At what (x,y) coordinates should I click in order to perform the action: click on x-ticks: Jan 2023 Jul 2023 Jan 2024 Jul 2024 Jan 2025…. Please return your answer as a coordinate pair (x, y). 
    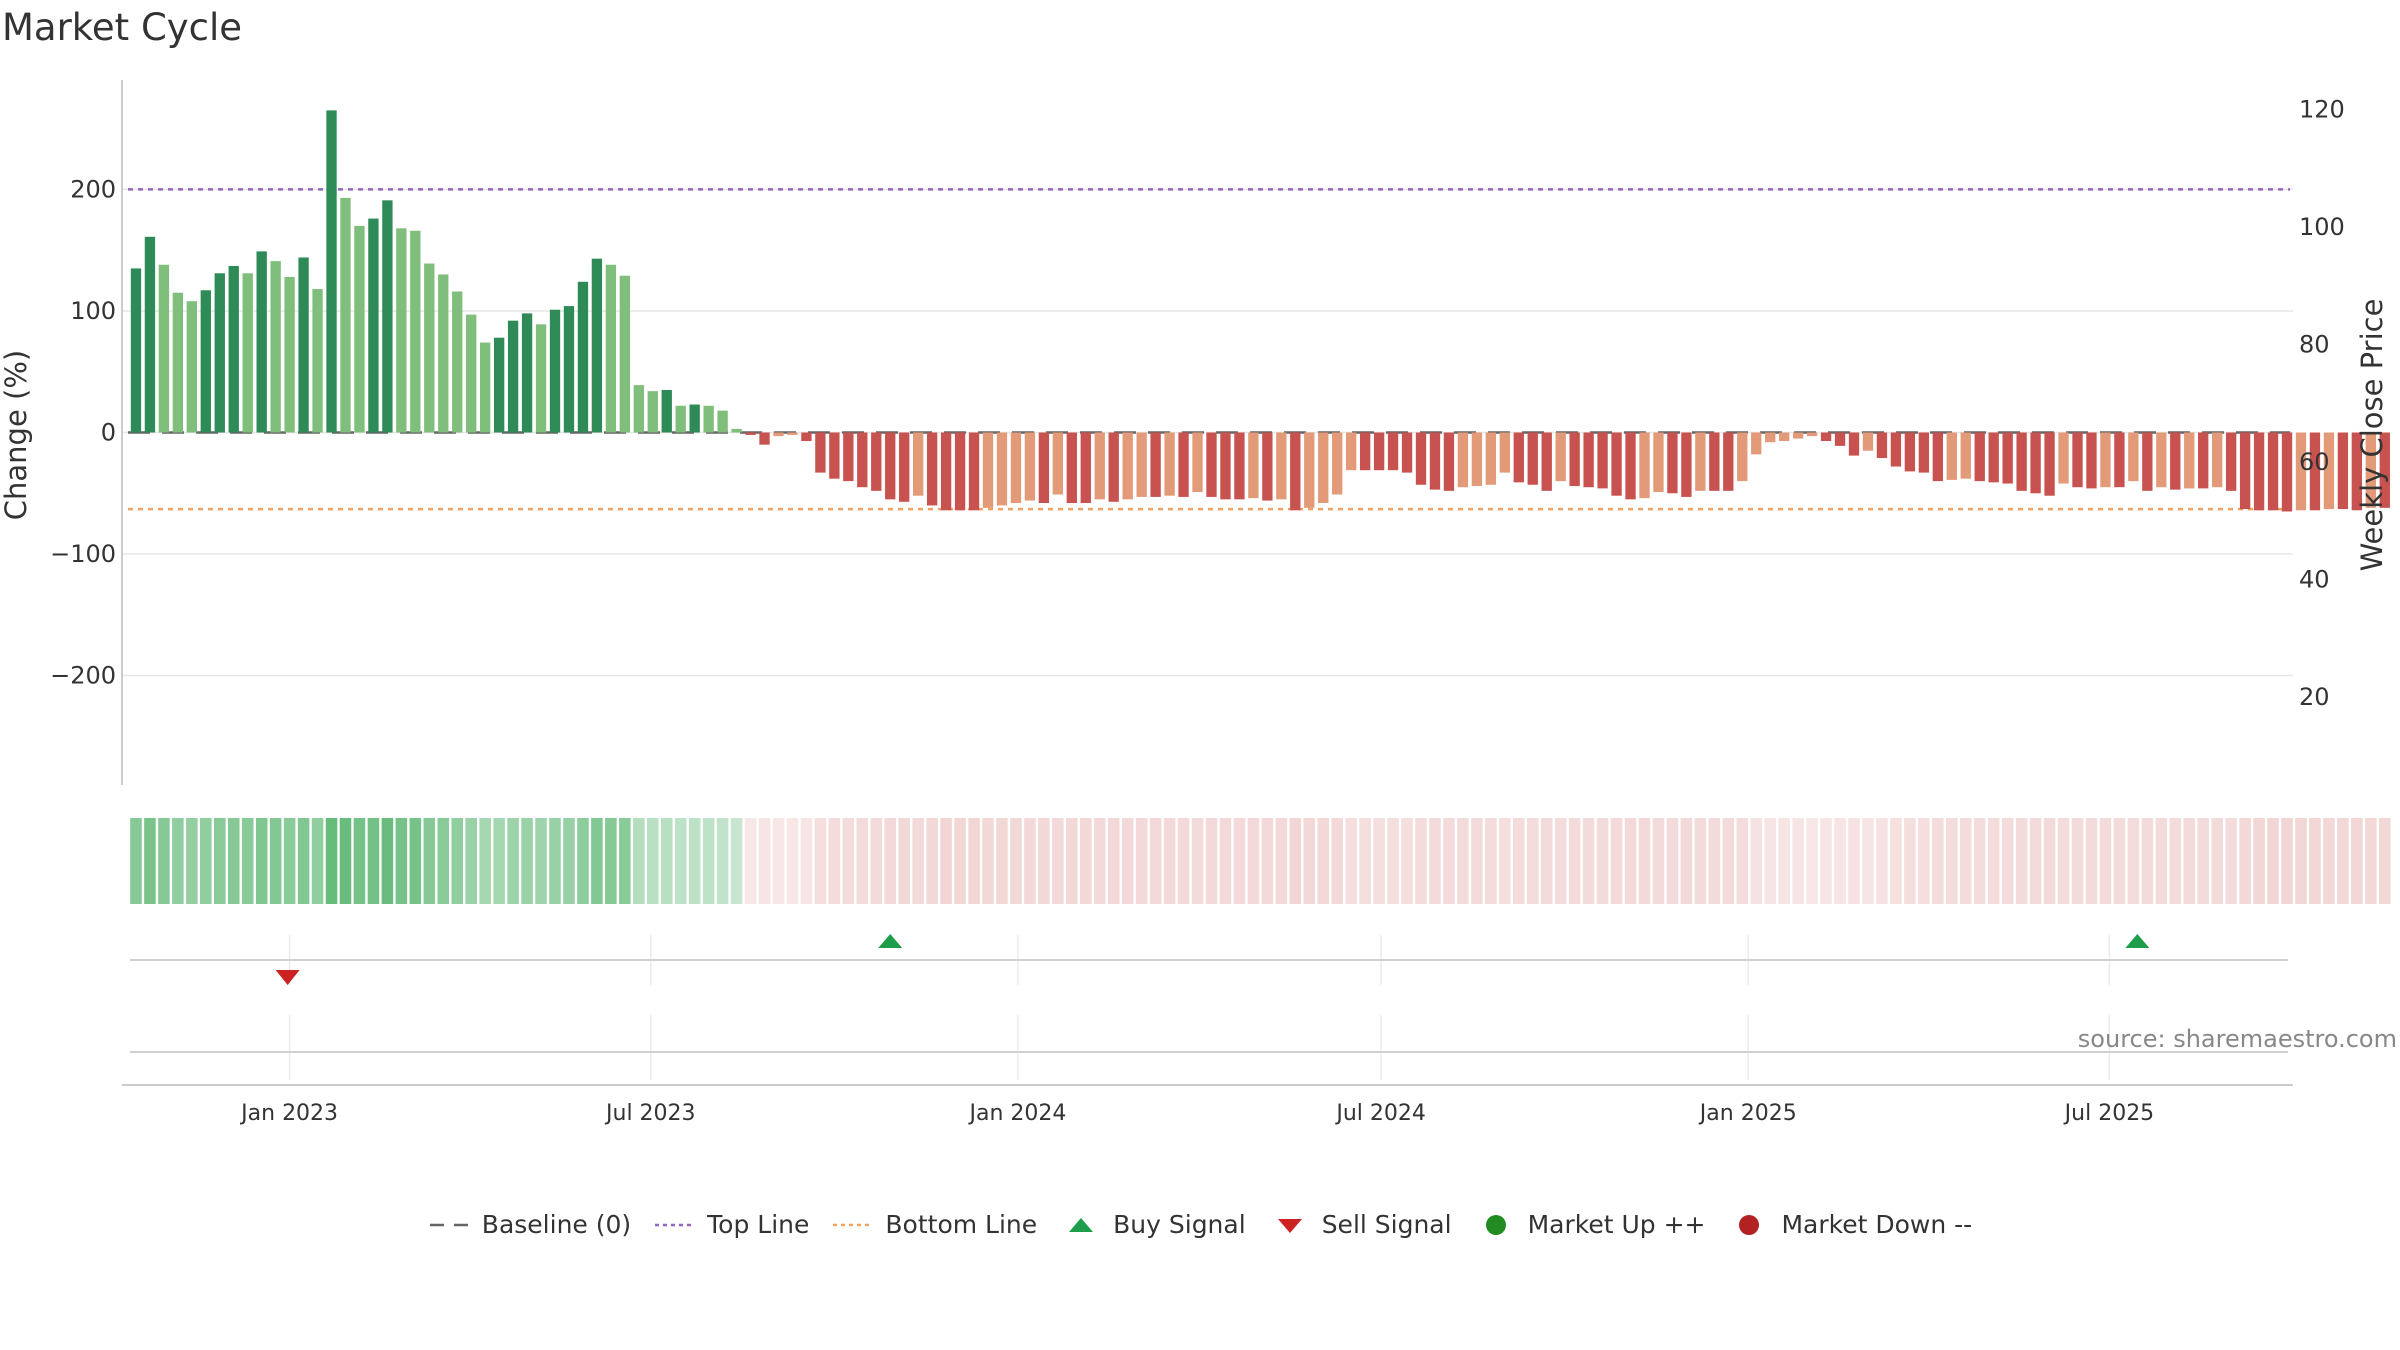
    Looking at the image, I should click on (1196, 1113).